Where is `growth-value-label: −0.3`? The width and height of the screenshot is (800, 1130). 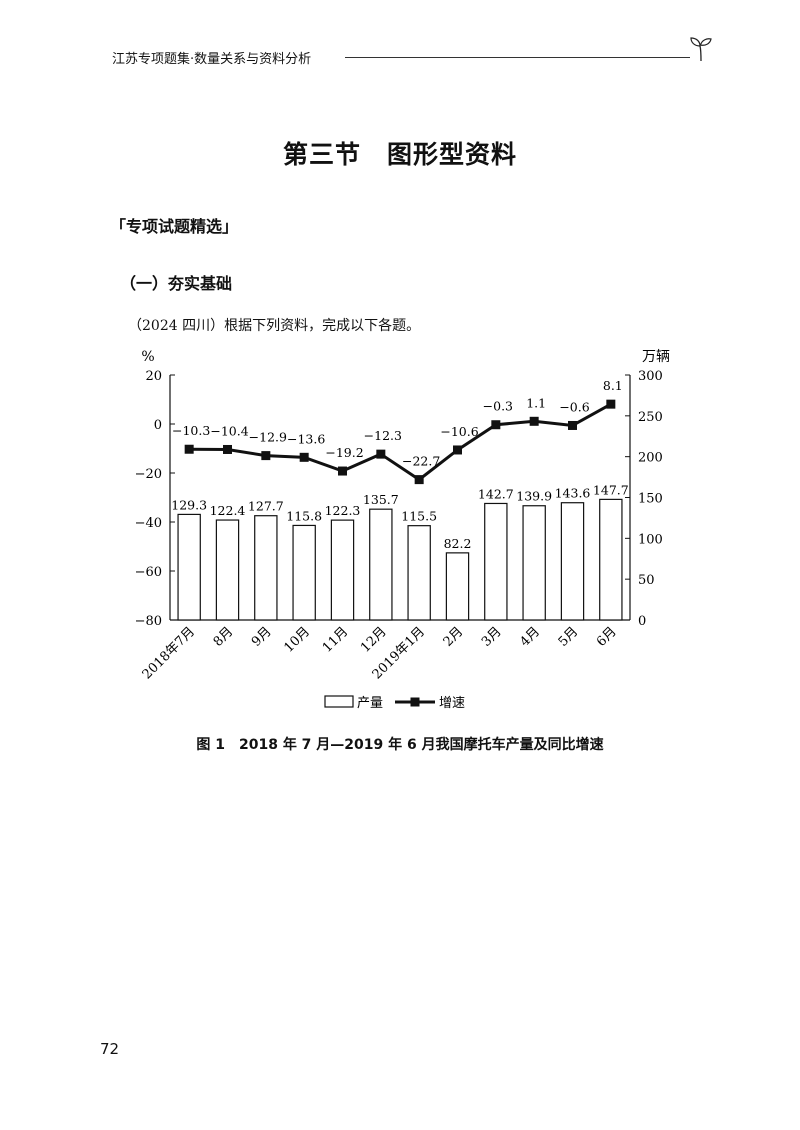 growth-value-label: −0.3 is located at coordinates (498, 406).